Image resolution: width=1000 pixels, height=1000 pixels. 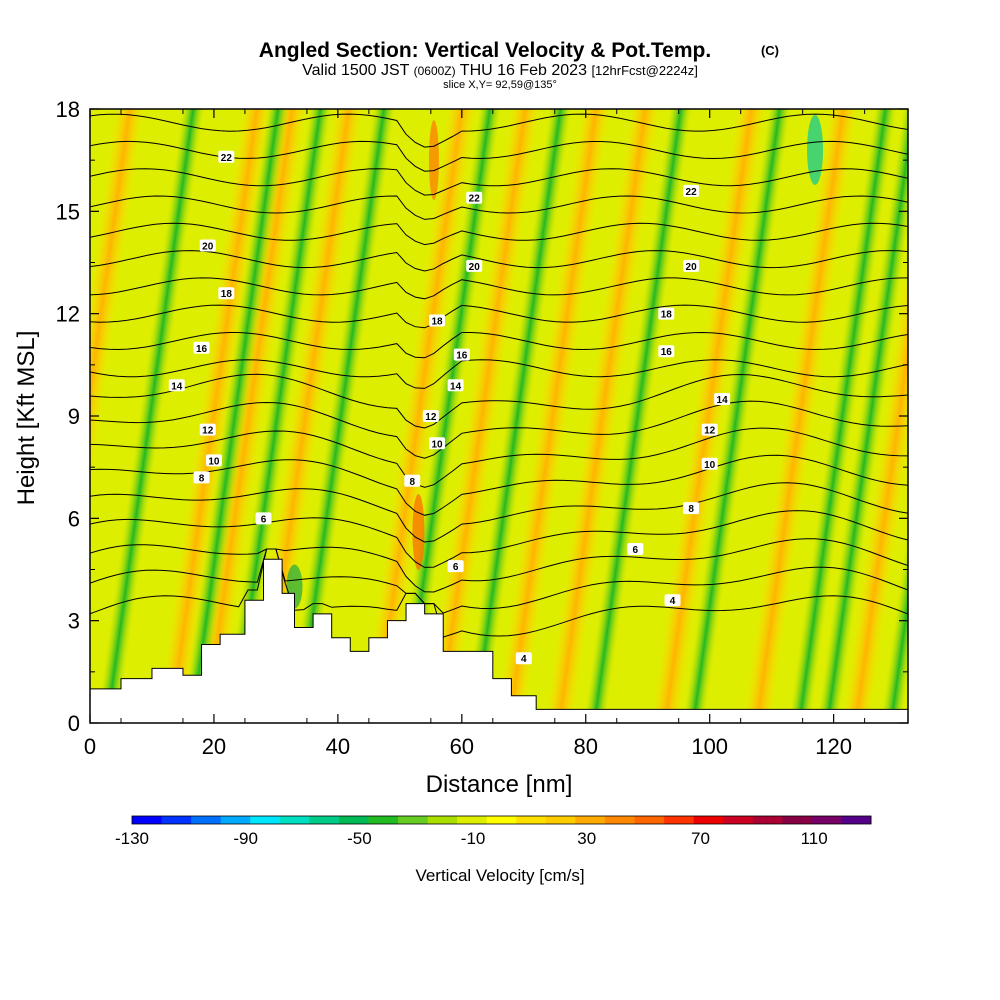 I want to click on colorbar-tick-label: -90, so click(x=245, y=838).